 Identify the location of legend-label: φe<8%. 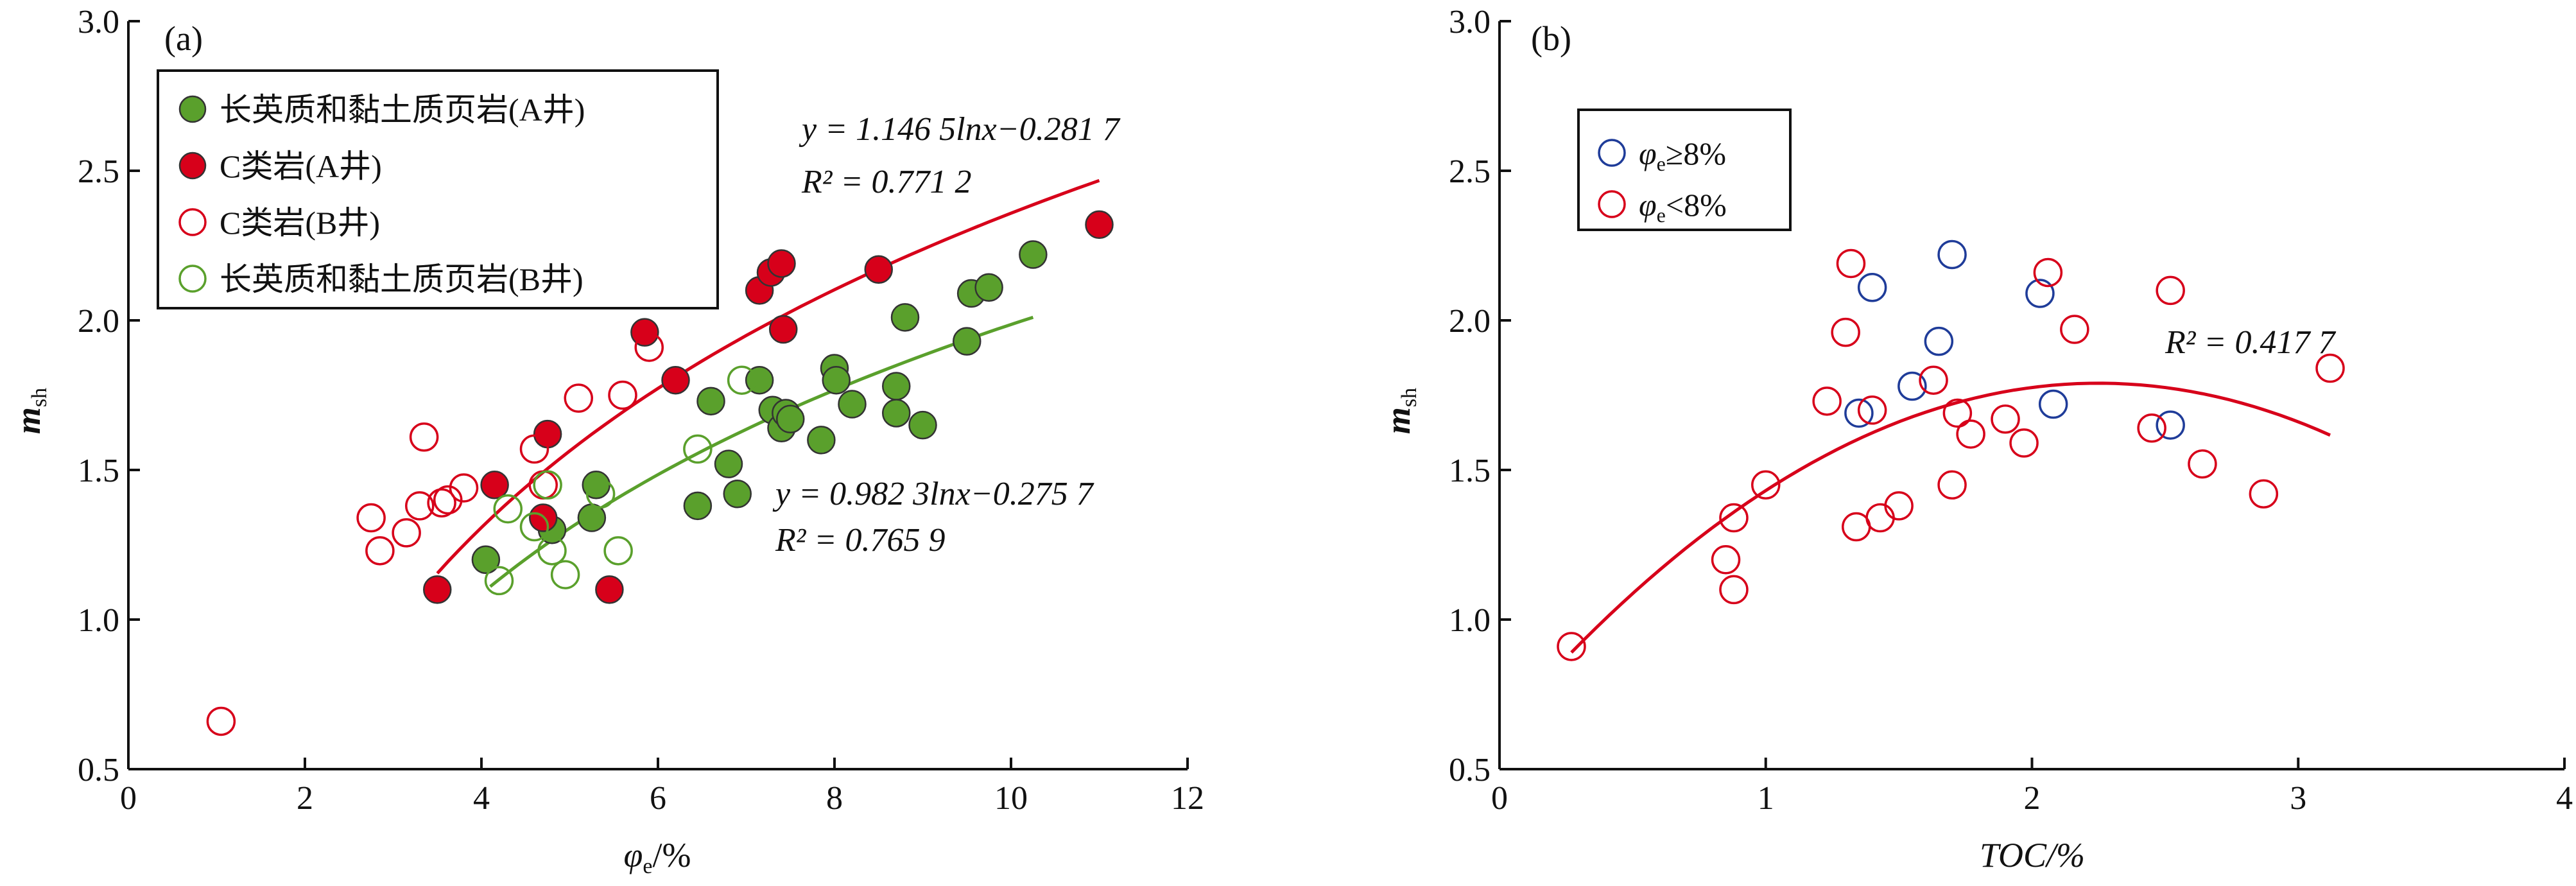
(1683, 207).